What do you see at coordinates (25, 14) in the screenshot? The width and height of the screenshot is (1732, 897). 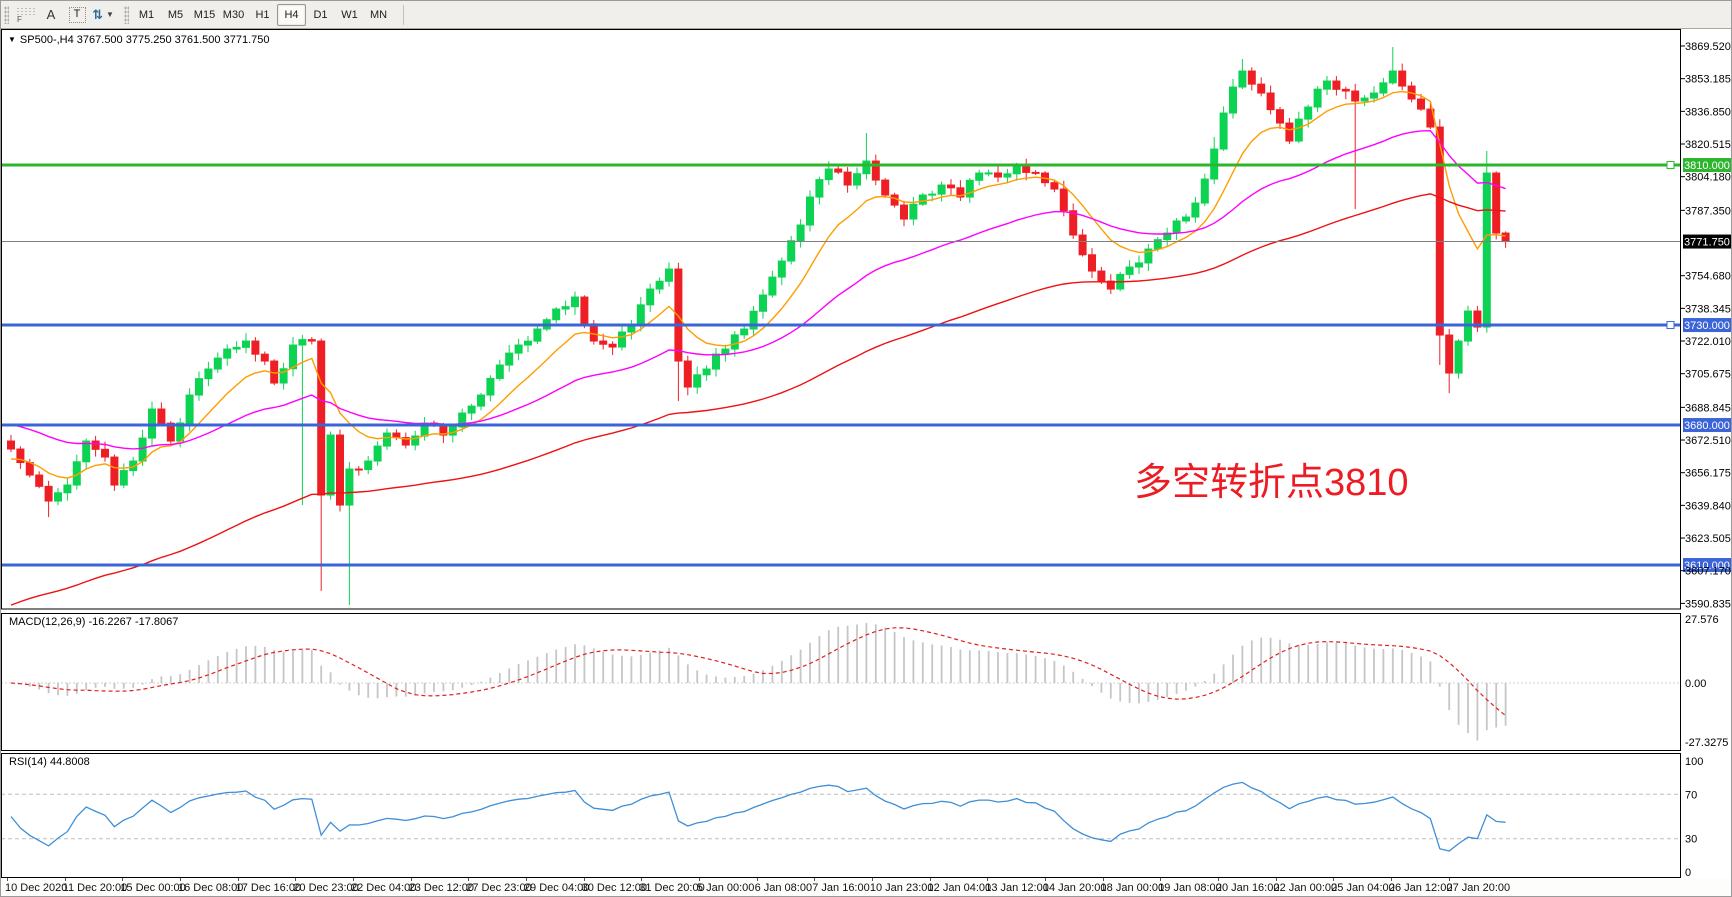 I see `indicator-grid-icon: F` at bounding box center [25, 14].